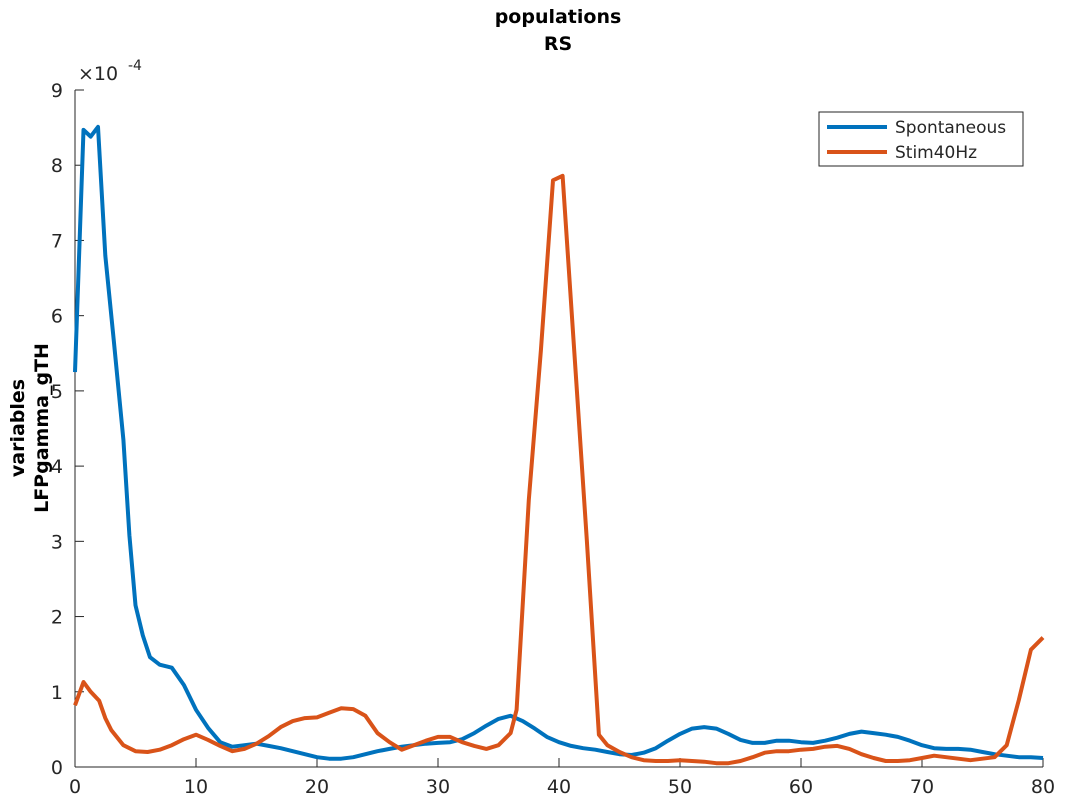 The width and height of the screenshot is (1067, 800). I want to click on legend-box, so click(921, 139).